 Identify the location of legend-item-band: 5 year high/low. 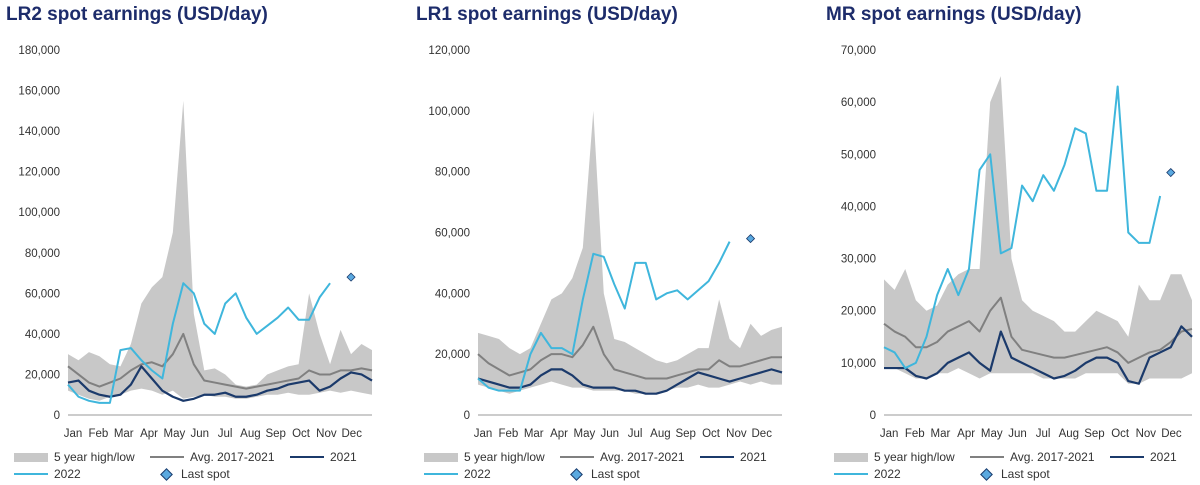
(74, 457).